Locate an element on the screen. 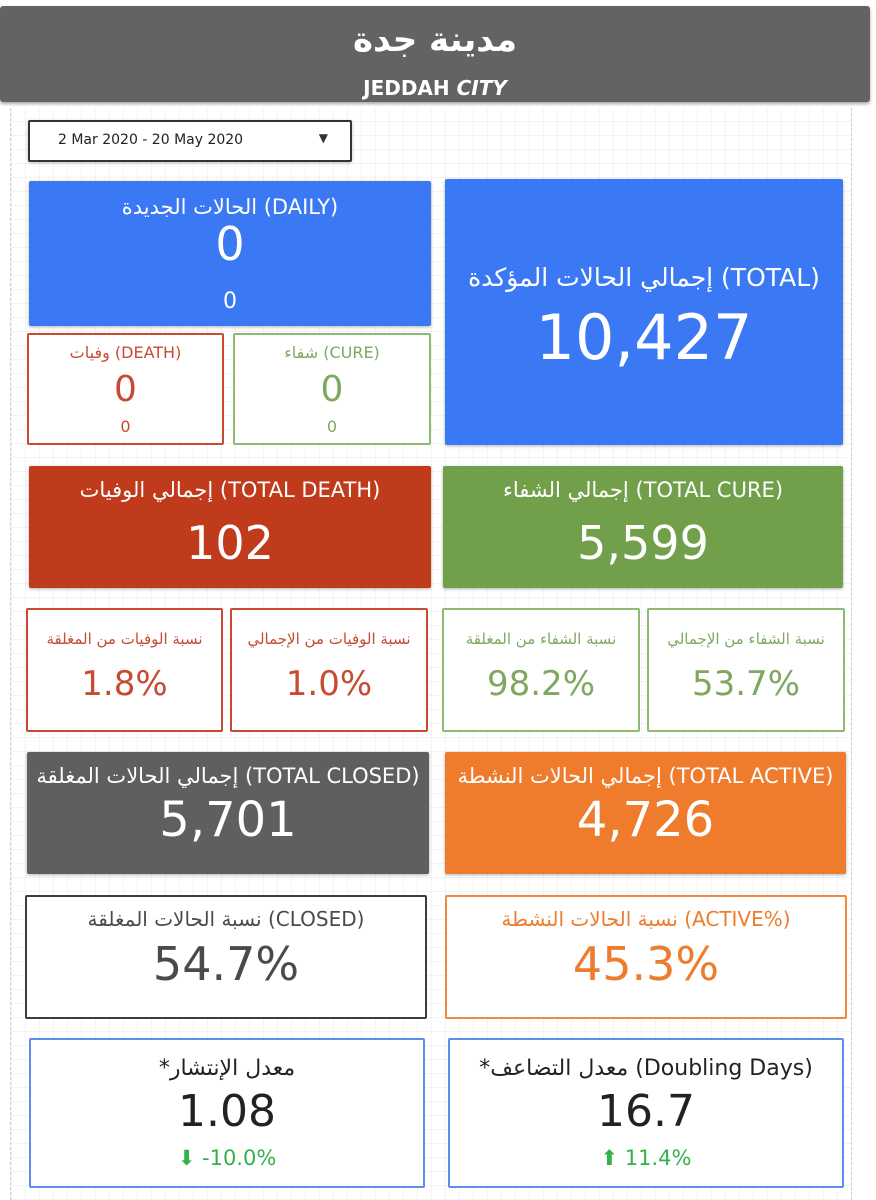 The image size is (876, 1200). cure-closed-pct-value: 98.2% is located at coordinates (540, 684).